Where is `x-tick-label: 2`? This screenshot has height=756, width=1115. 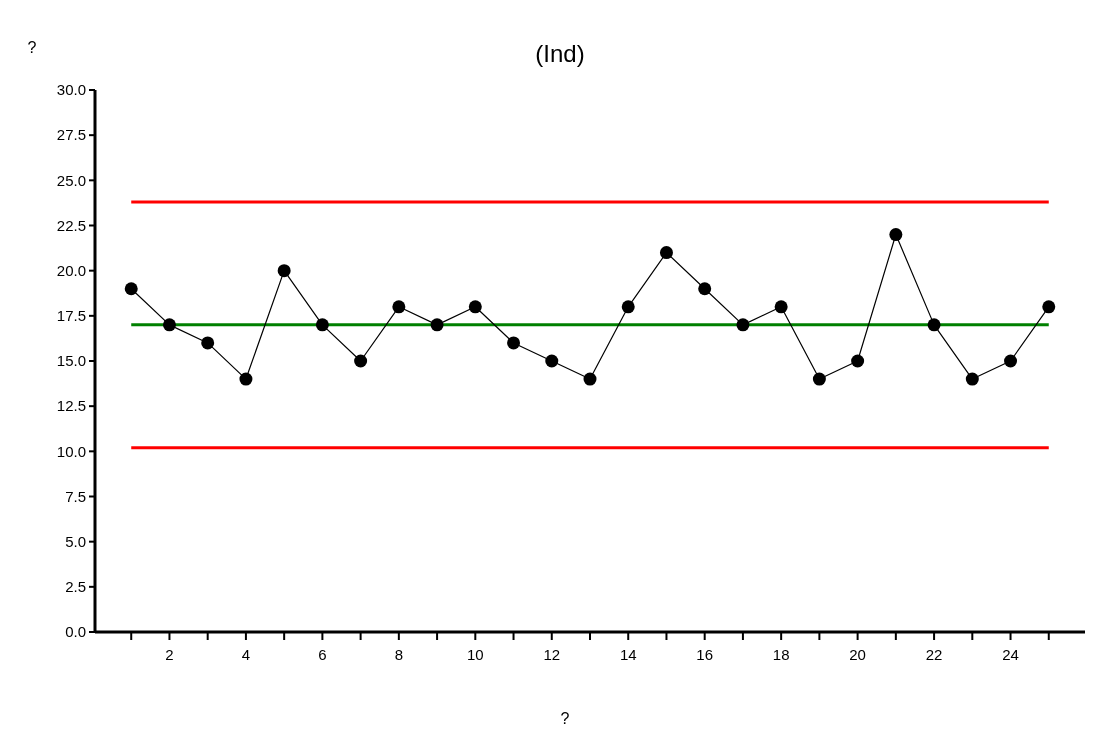 x-tick-label: 2 is located at coordinates (169, 654).